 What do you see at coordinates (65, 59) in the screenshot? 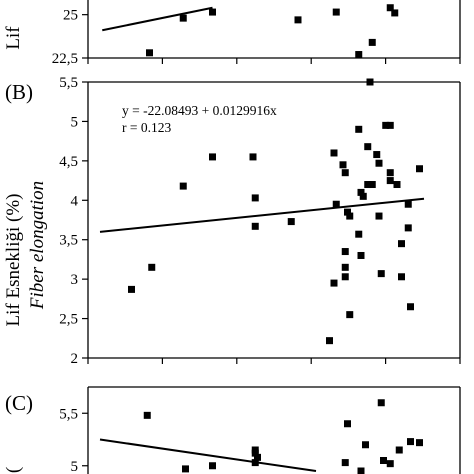
I see `panel-a-y-tick-label: 22,5` at bounding box center [65, 59].